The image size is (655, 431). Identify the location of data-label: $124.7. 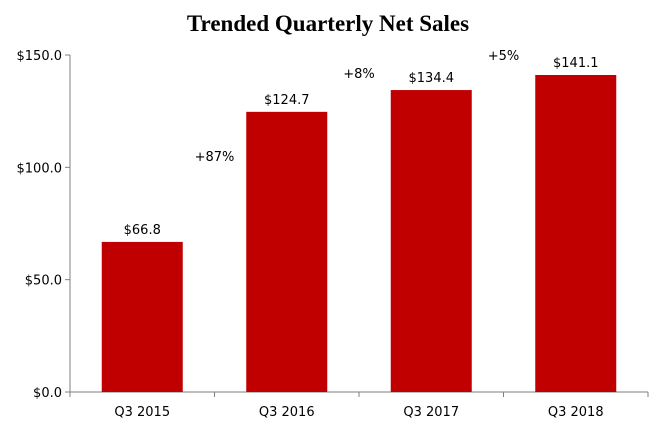
(287, 100).